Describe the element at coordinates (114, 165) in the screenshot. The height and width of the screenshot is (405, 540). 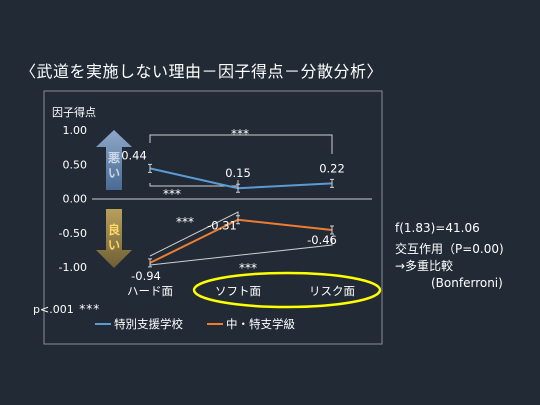
I see `bad-label: 悪い` at that location.